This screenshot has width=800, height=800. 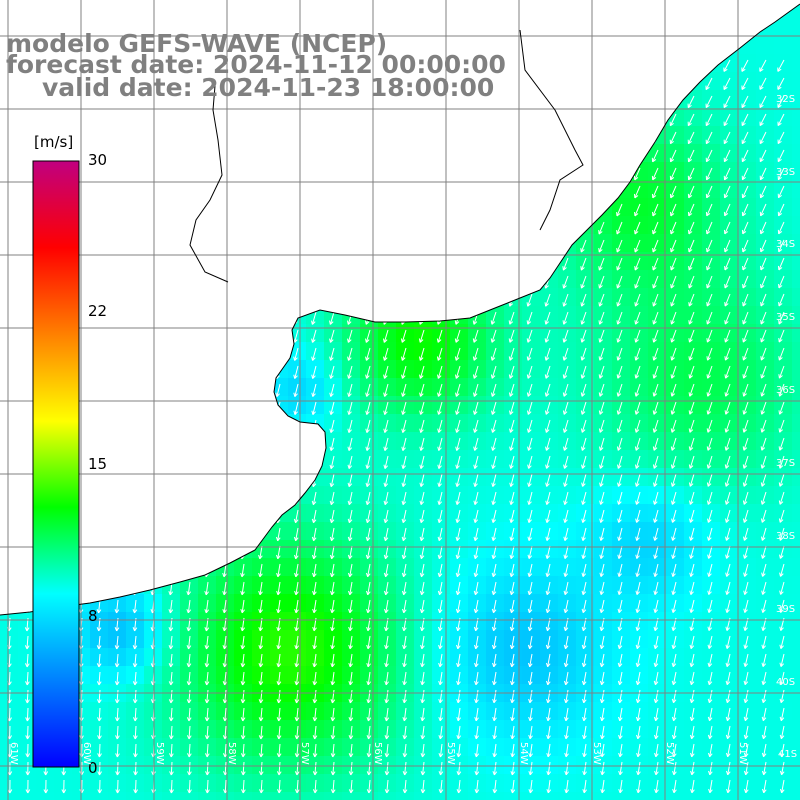 I want to click on latitude-label: 35S, so click(x=786, y=317).